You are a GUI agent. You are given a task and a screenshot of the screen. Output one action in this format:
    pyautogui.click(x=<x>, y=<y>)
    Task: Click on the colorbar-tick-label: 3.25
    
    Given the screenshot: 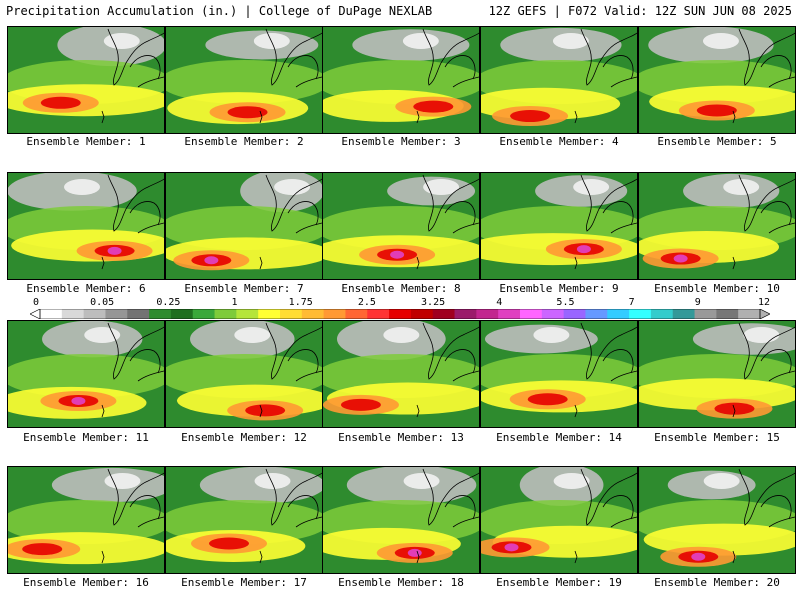 What is the action you would take?
    pyautogui.click(x=433, y=302)
    